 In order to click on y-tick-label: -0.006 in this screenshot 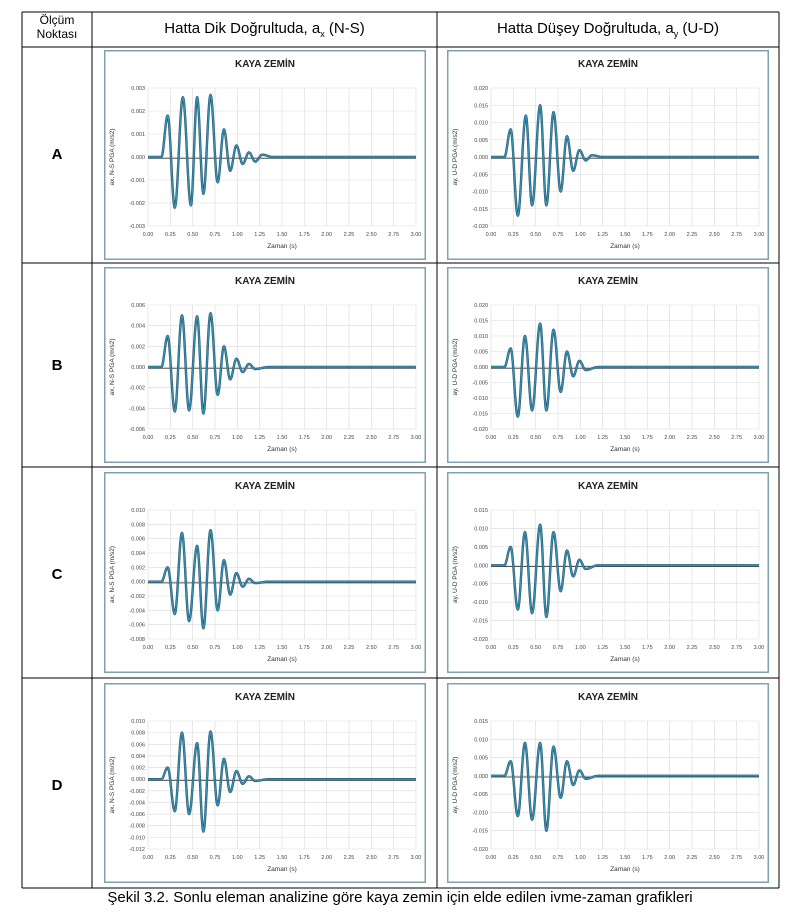, I will do `click(137, 430)`.